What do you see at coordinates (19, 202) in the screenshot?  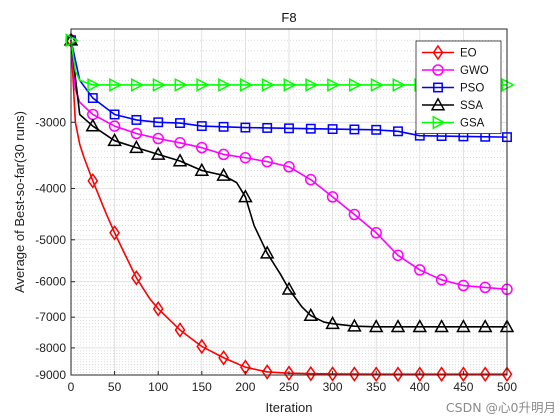 I see `y-axis-label: Average of Best-so-far(30 runs)` at bounding box center [19, 202].